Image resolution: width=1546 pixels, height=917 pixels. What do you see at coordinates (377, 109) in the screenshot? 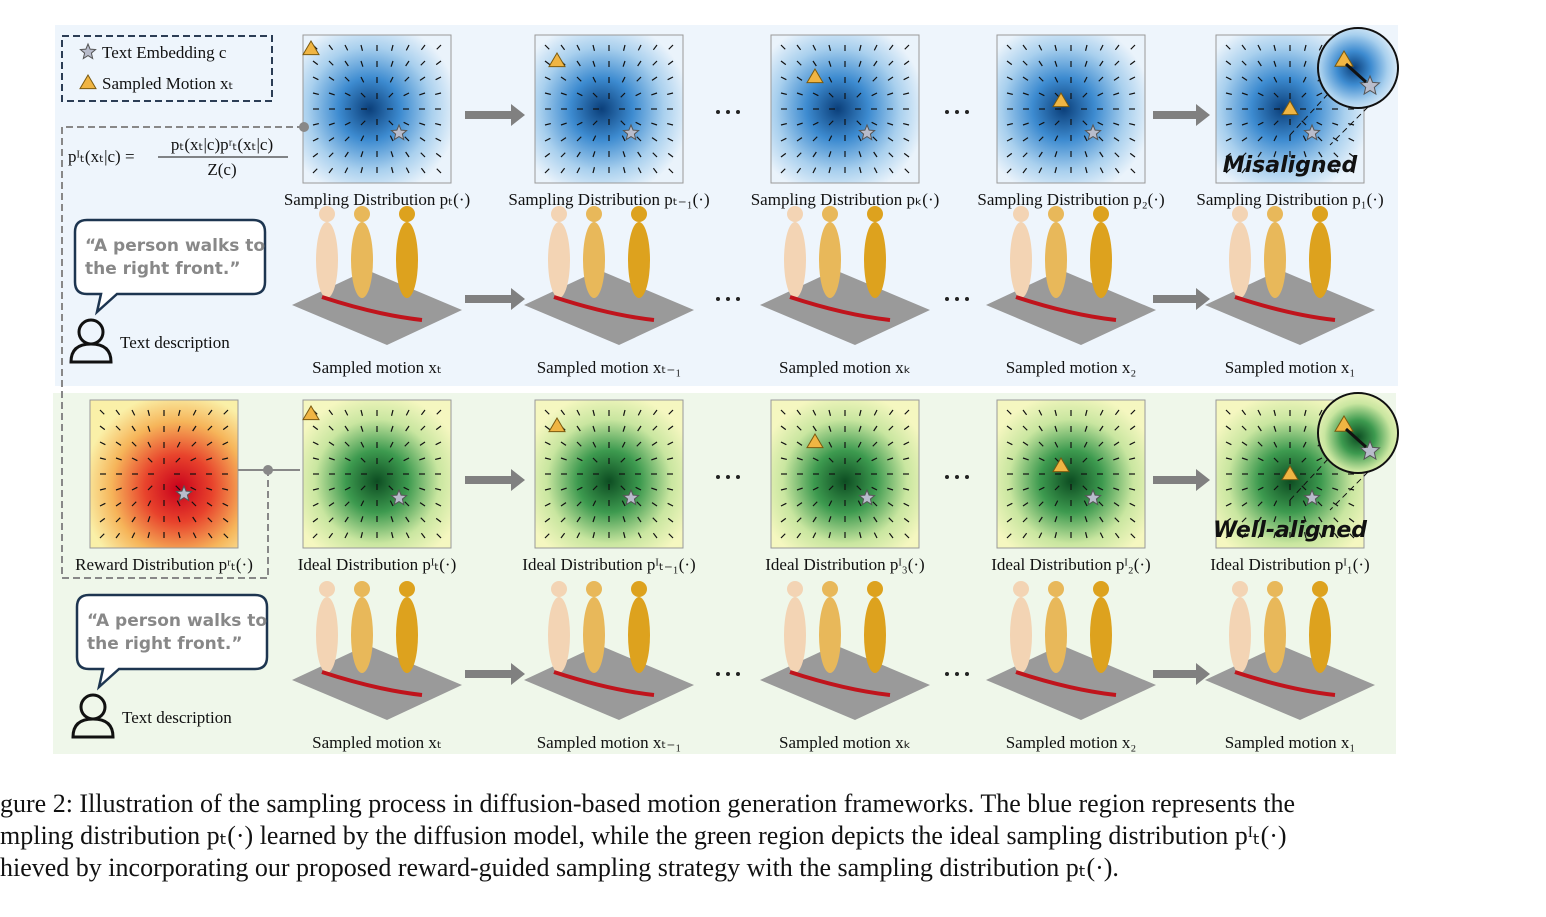
I see `heatmap` at bounding box center [377, 109].